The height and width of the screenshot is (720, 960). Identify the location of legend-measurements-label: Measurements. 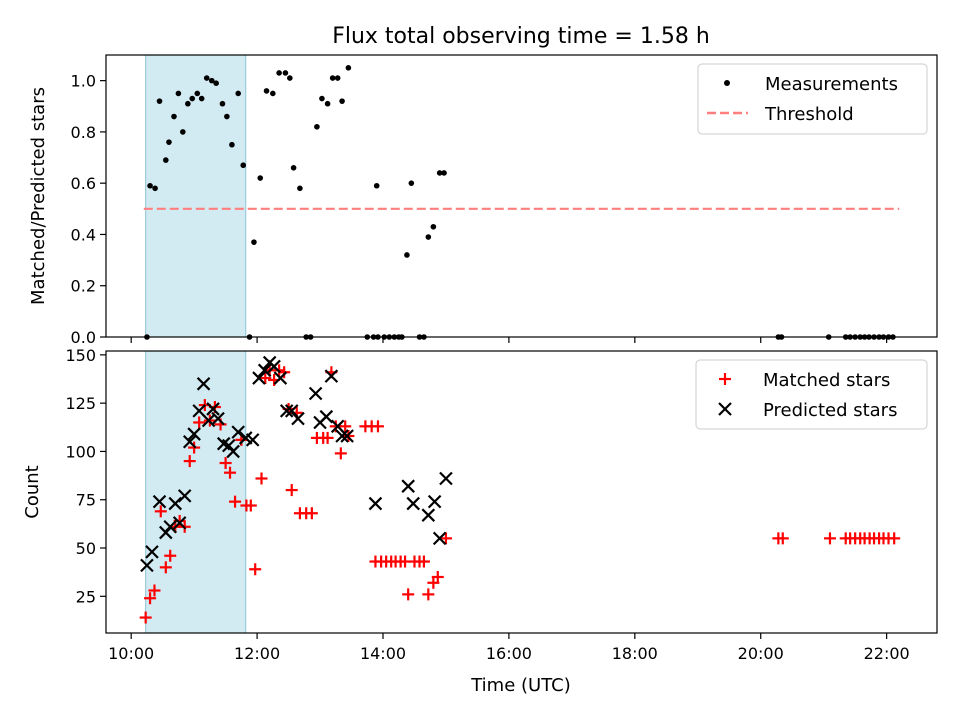
(831, 84).